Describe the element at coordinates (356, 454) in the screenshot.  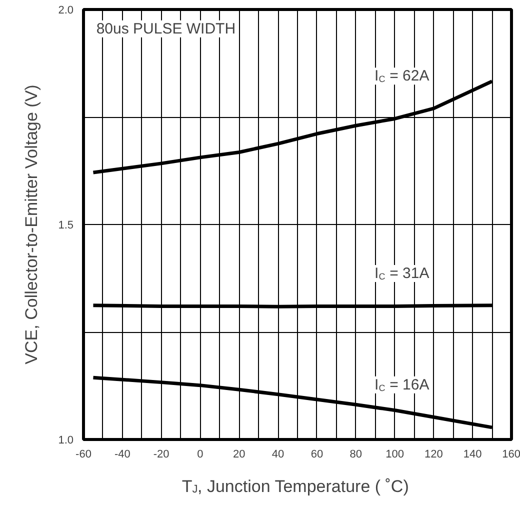
I see `x-tick-label: 80` at that location.